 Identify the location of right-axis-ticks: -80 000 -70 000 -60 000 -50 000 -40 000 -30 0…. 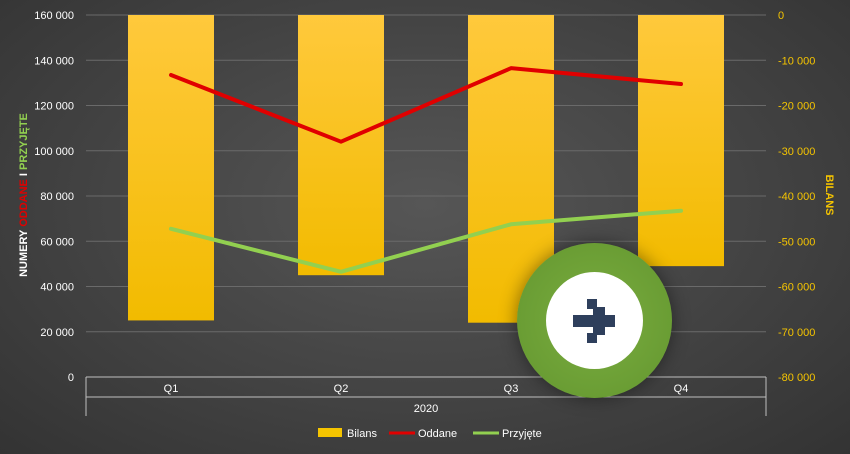
(796, 197).